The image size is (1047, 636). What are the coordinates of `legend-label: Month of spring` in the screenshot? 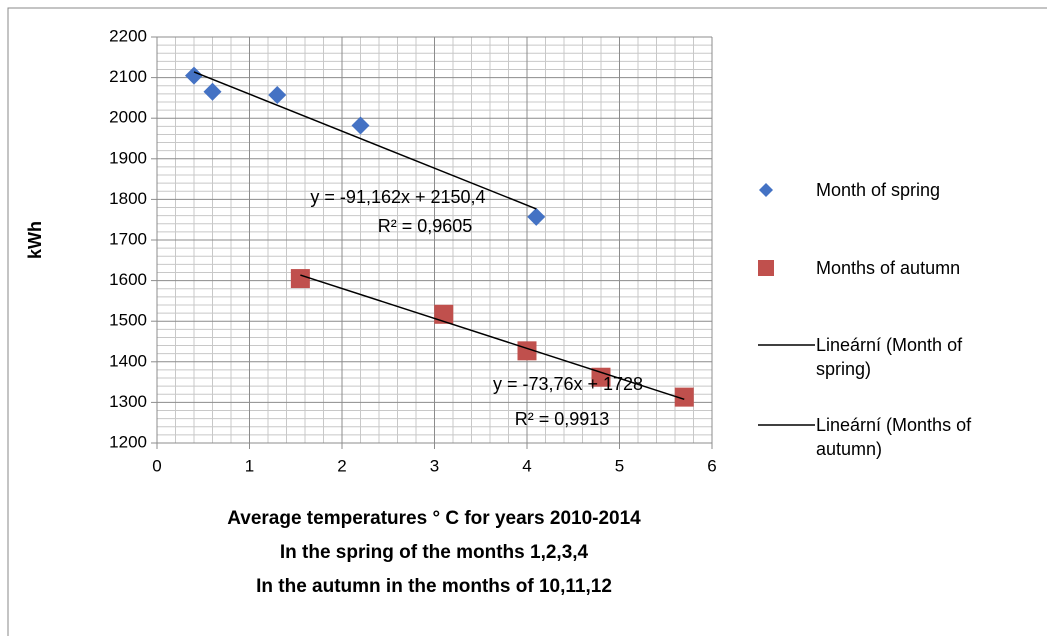 It's located at (878, 190).